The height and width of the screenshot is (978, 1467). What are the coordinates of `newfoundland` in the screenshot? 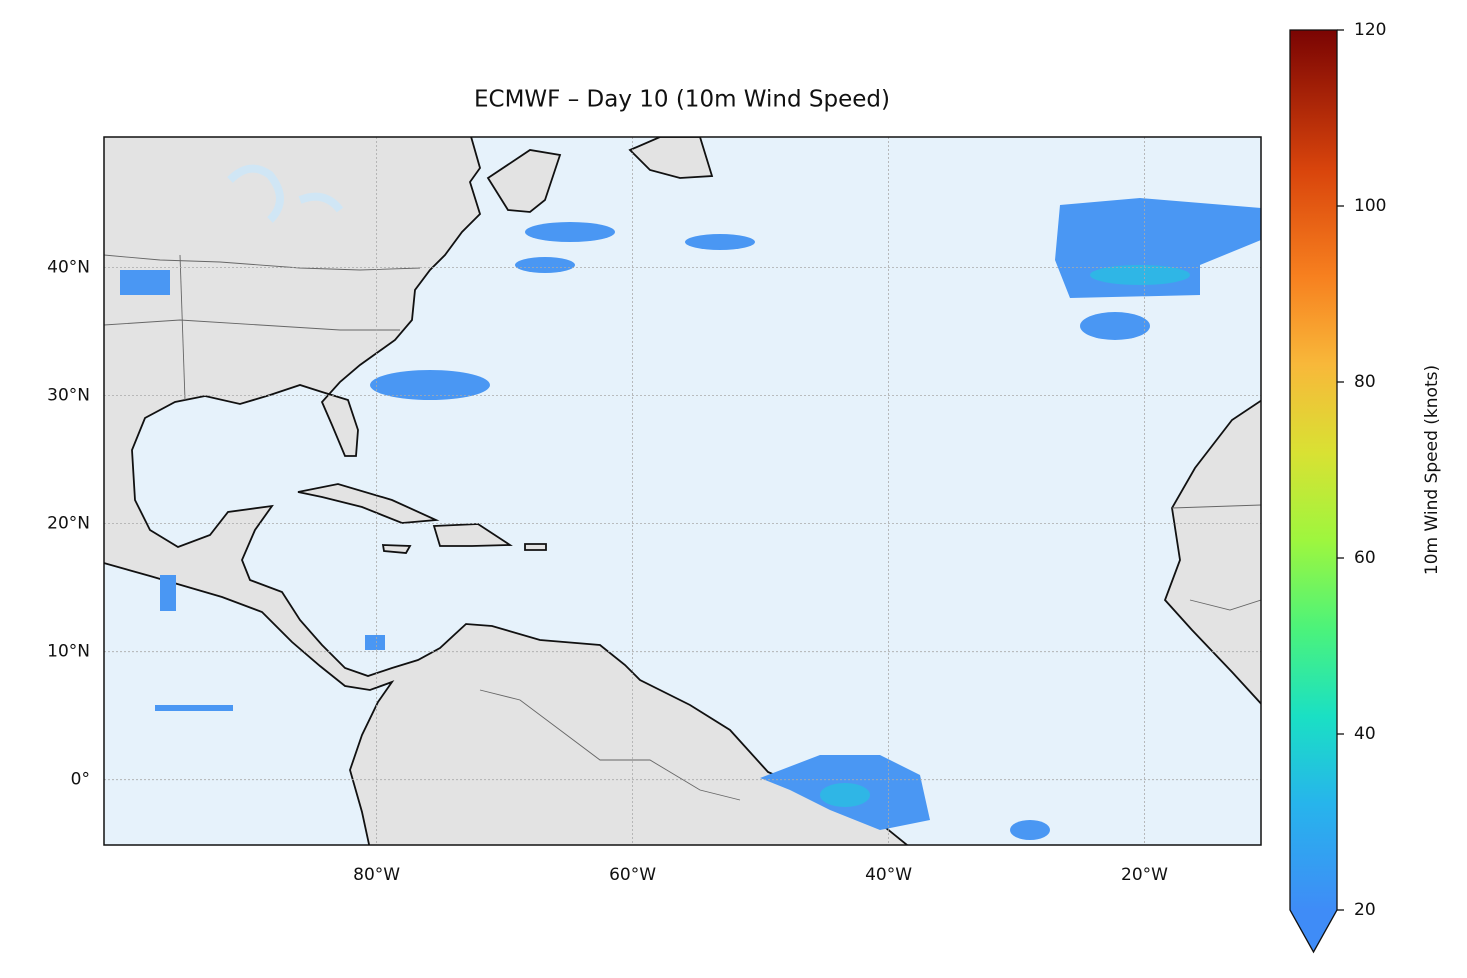 It's located at (671, 158).